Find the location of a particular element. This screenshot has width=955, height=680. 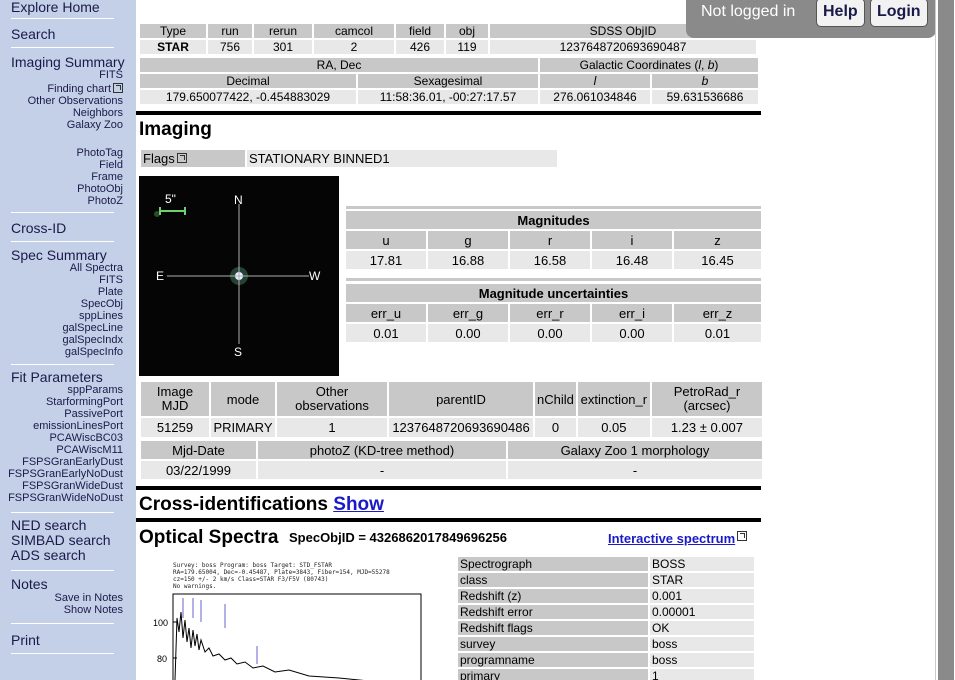

spectrum-param-row: Spectrograph BOSS is located at coordinates (606, 564).